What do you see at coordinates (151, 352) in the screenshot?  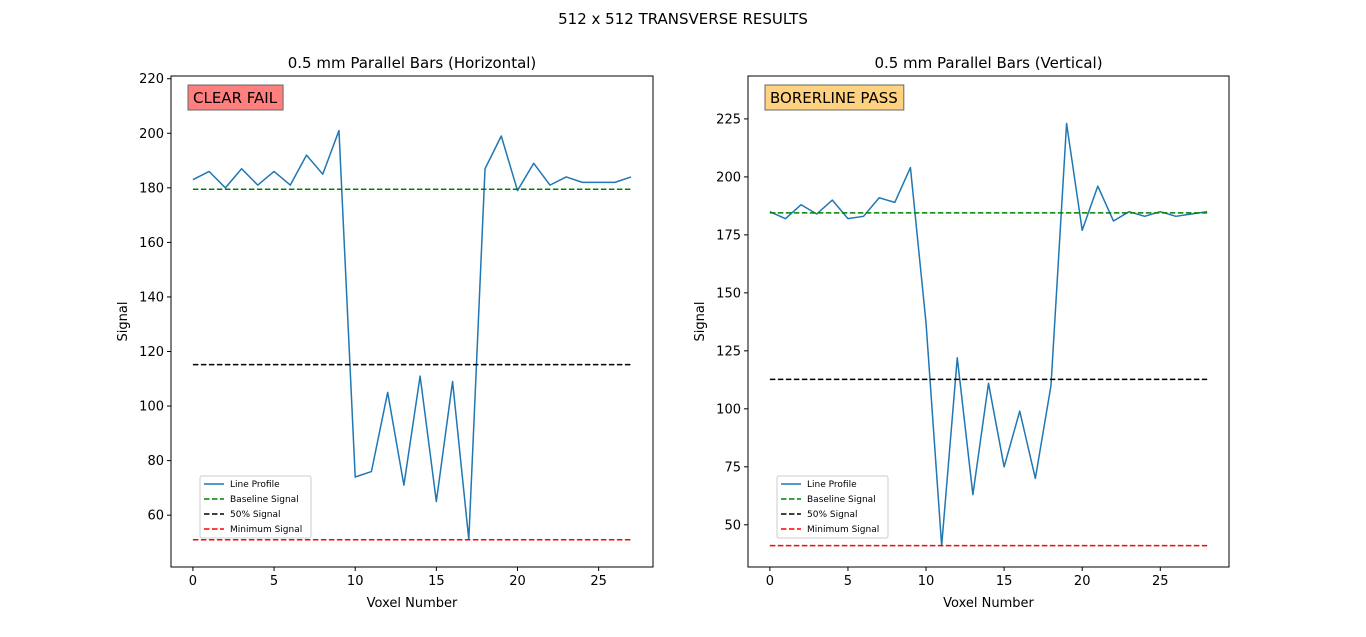 I see `y-tick-label: 120` at bounding box center [151, 352].